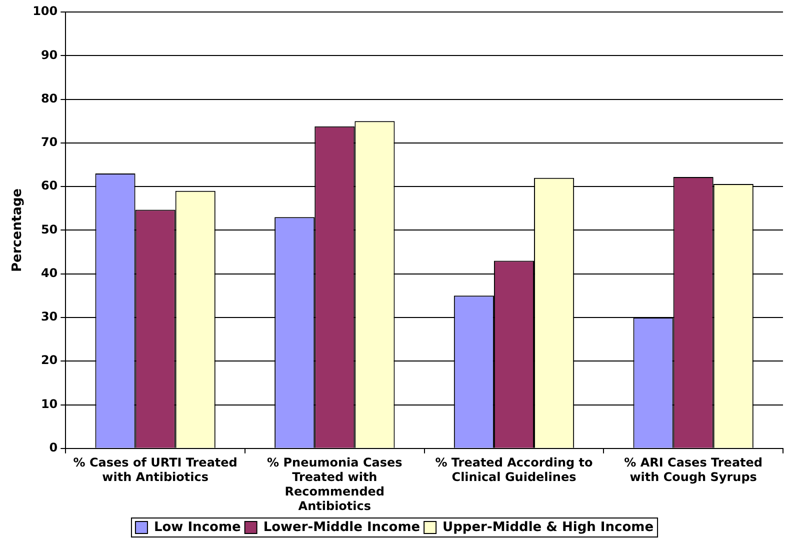  What do you see at coordinates (197, 527) in the screenshot?
I see `legend-label: Low Income` at bounding box center [197, 527].